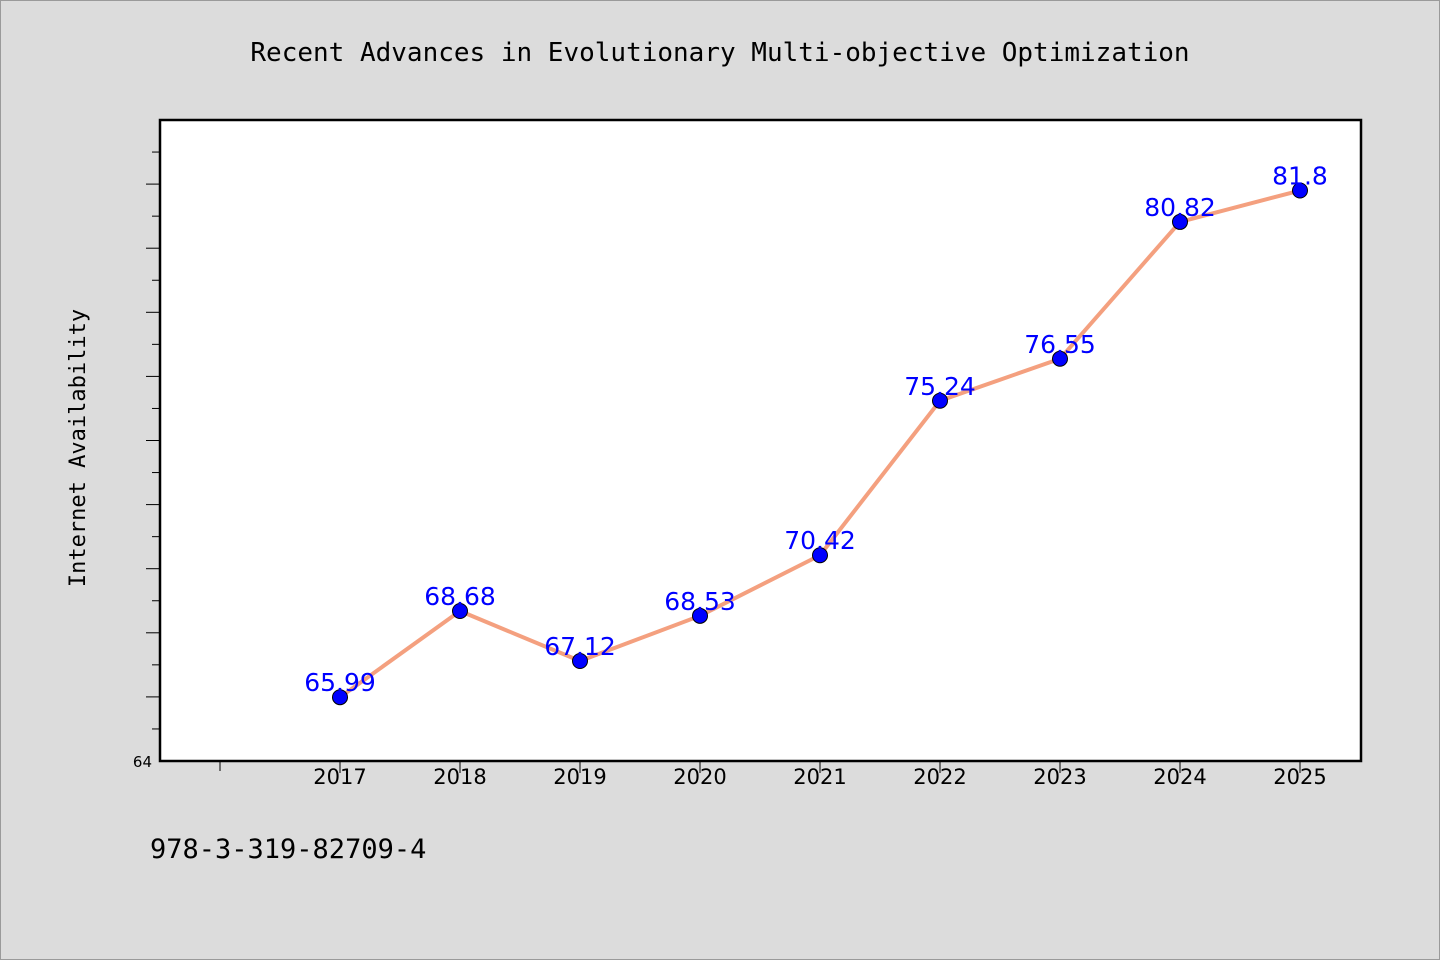 This screenshot has height=960, width=1440. Describe the element at coordinates (142, 762) in the screenshot. I see `y-tick-label: 64` at that location.